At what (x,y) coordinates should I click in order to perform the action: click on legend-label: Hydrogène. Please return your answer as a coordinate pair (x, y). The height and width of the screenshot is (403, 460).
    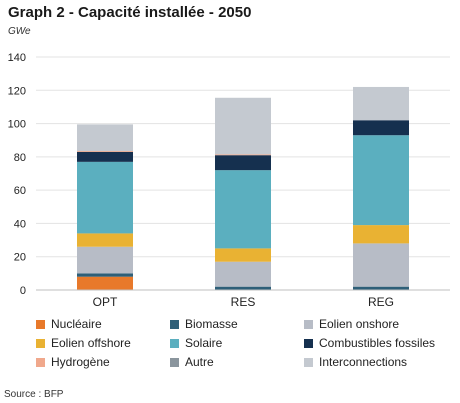
    Looking at the image, I should click on (80, 362).